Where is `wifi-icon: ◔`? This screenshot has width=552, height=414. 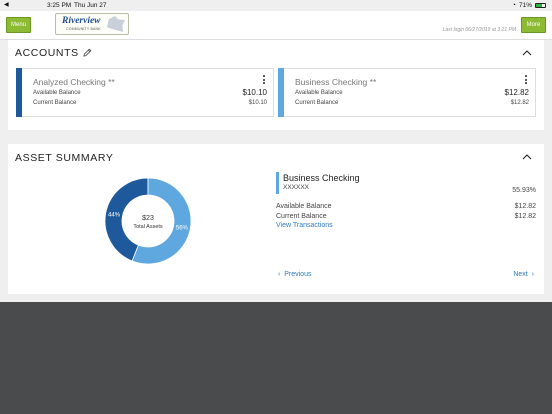 wifi-icon: ◔ is located at coordinates (513, 5).